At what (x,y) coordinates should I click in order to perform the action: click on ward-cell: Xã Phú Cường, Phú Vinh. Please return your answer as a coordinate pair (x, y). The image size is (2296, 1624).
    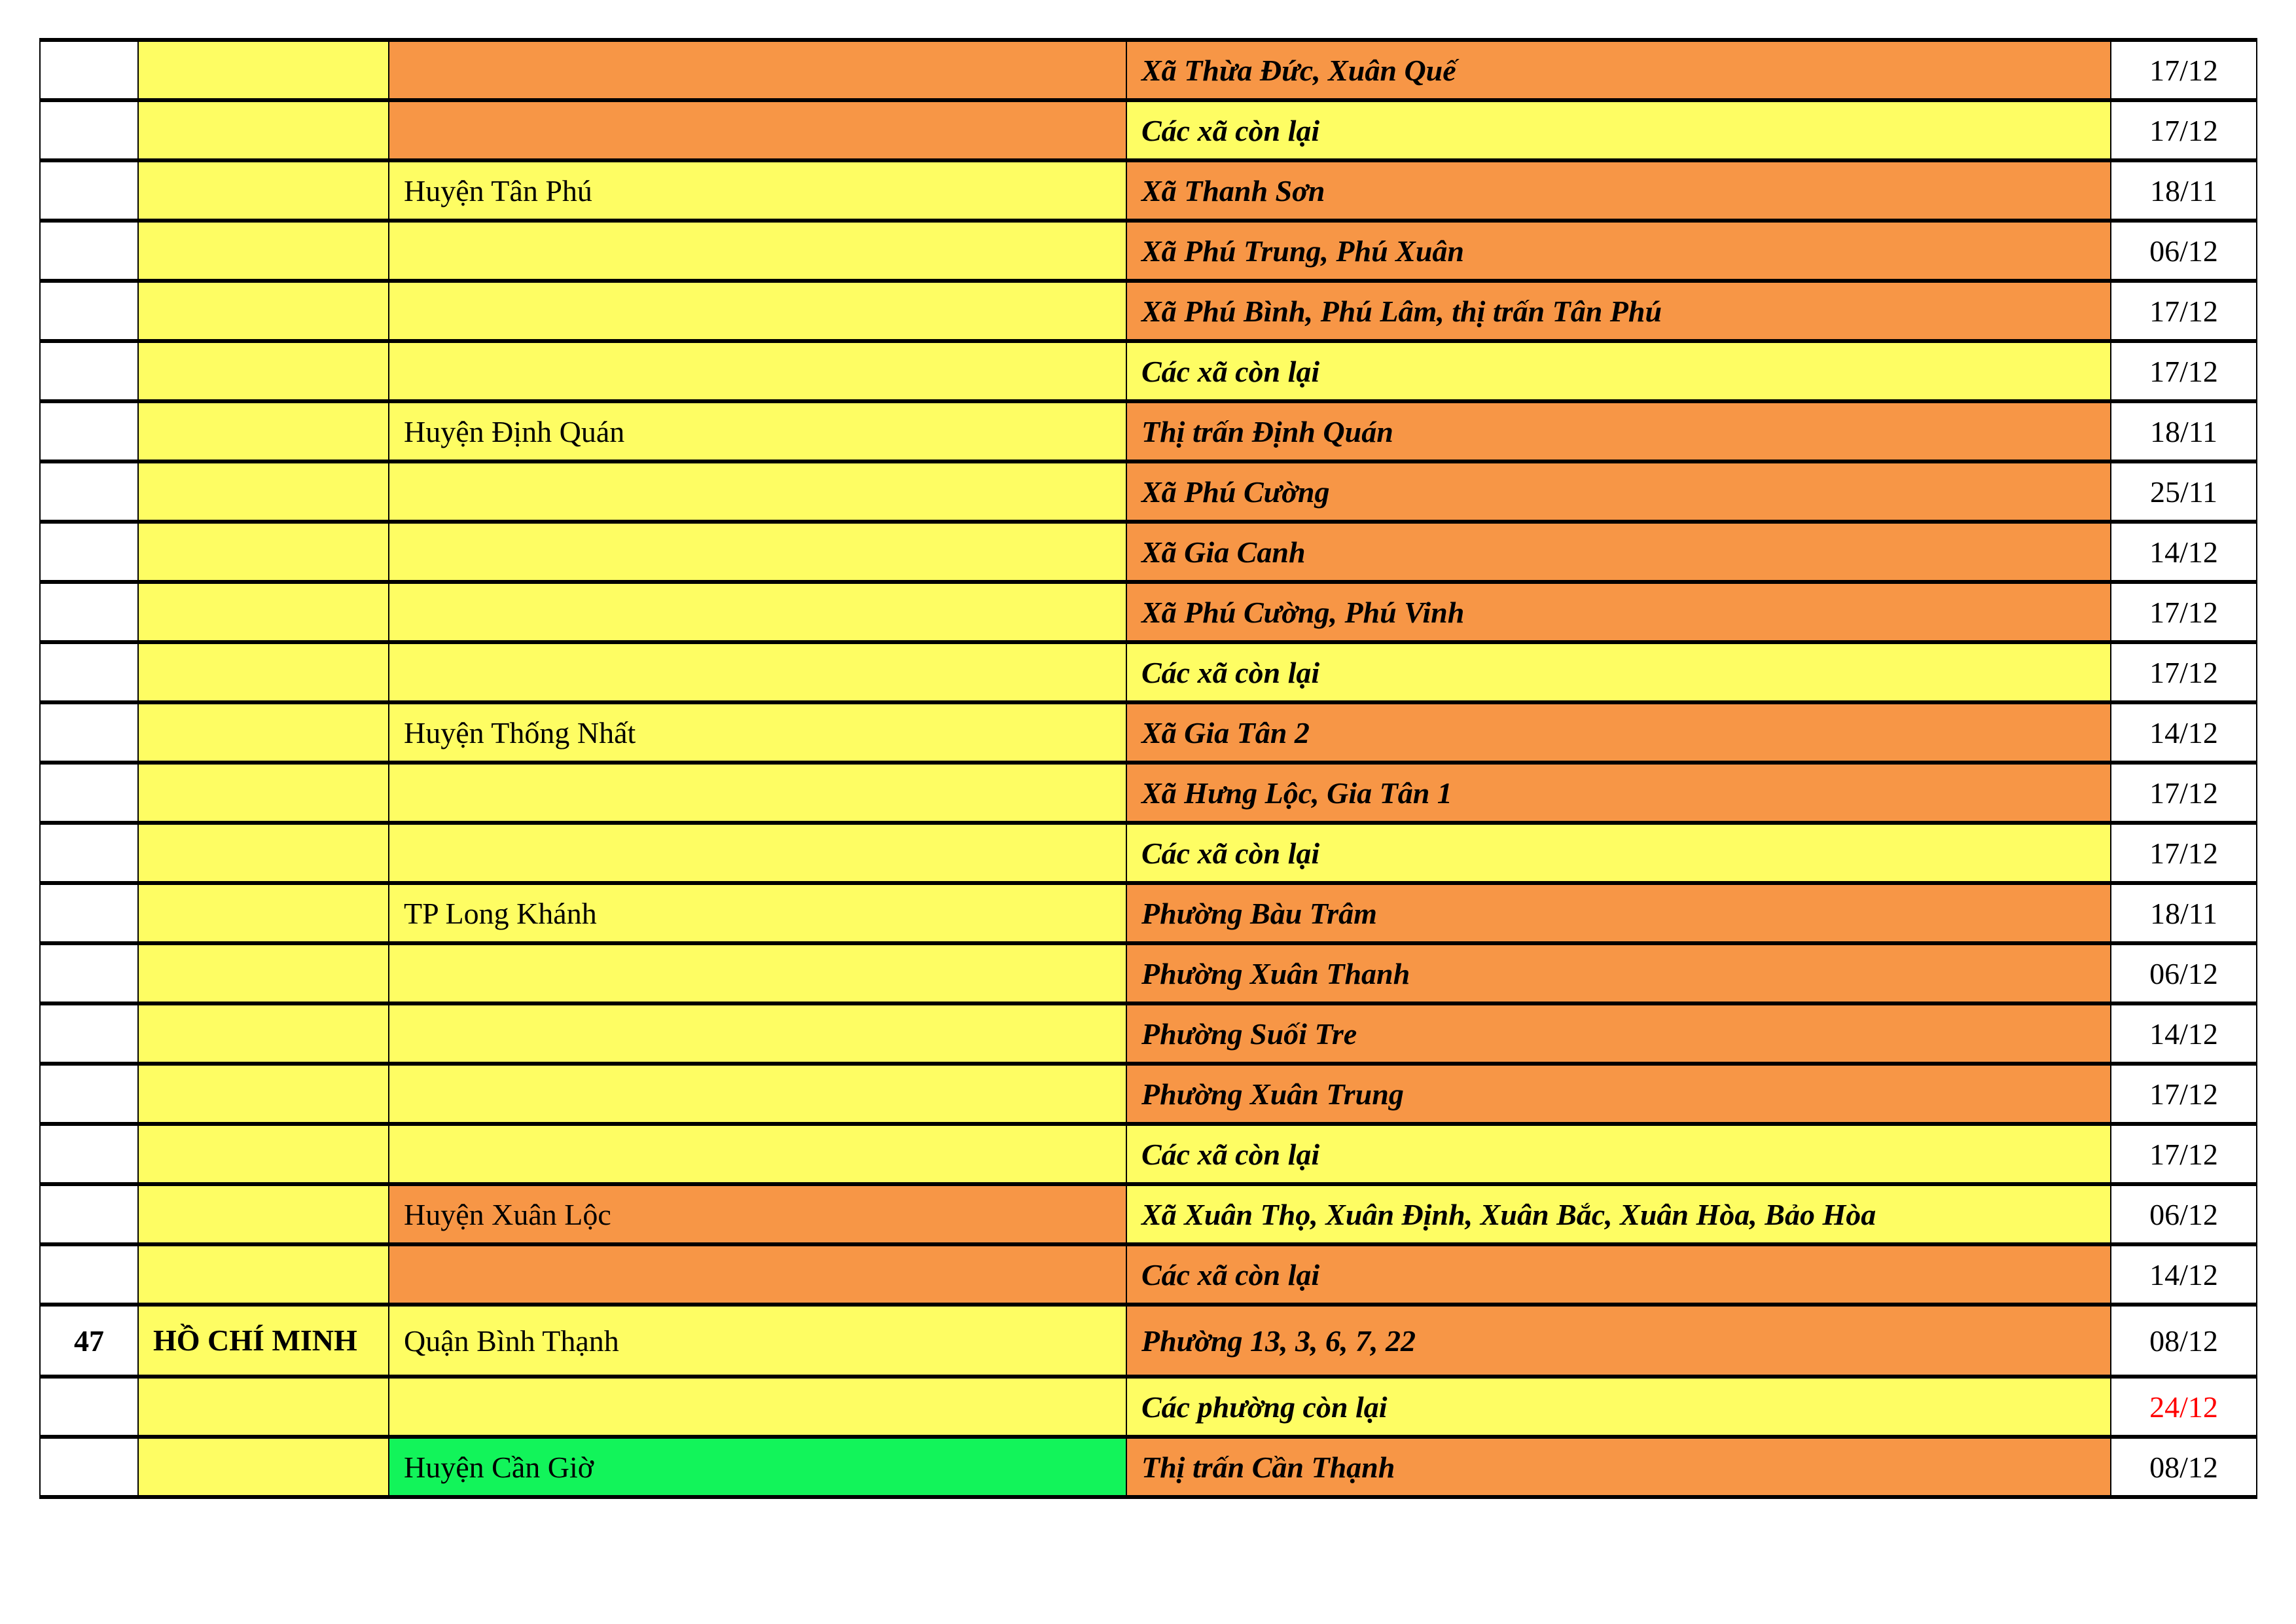
    Looking at the image, I should click on (1618, 612).